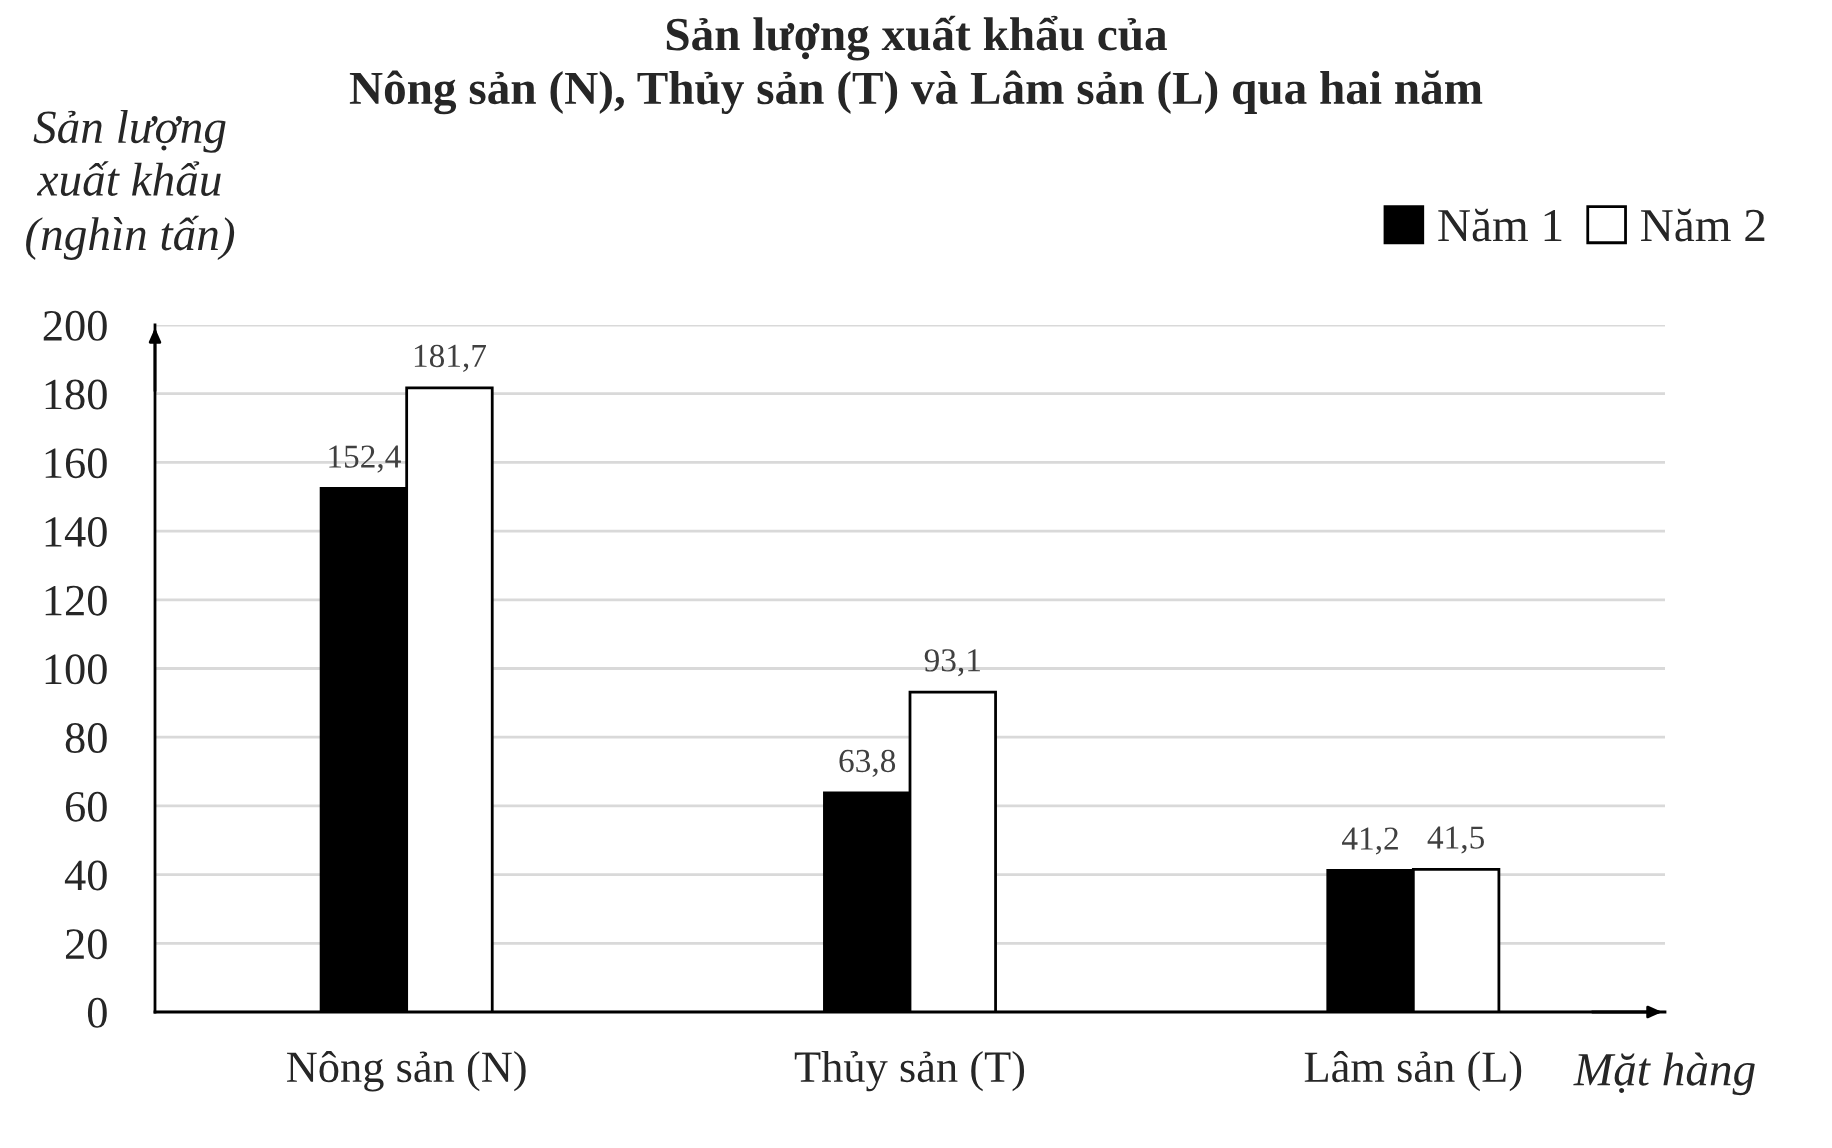 This screenshot has height=1148, width=1832. I want to click on data-label: 152,4, so click(365, 459).